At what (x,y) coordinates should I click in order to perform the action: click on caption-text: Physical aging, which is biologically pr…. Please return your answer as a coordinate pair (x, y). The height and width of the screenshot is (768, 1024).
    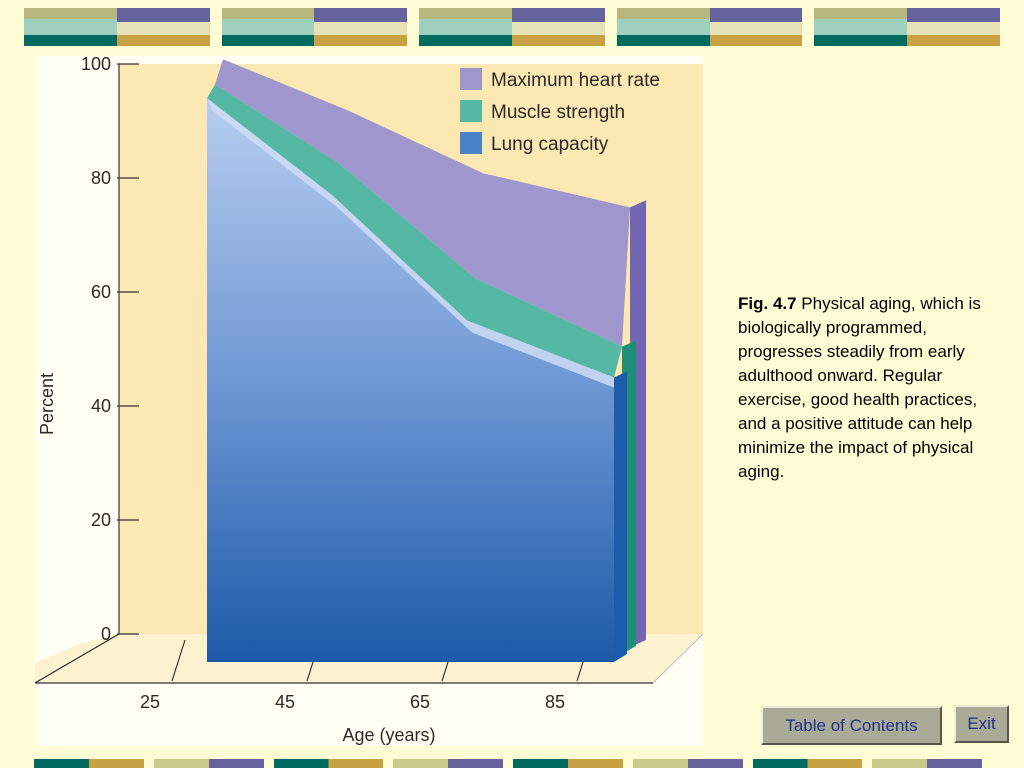
    Looking at the image, I should click on (859, 387).